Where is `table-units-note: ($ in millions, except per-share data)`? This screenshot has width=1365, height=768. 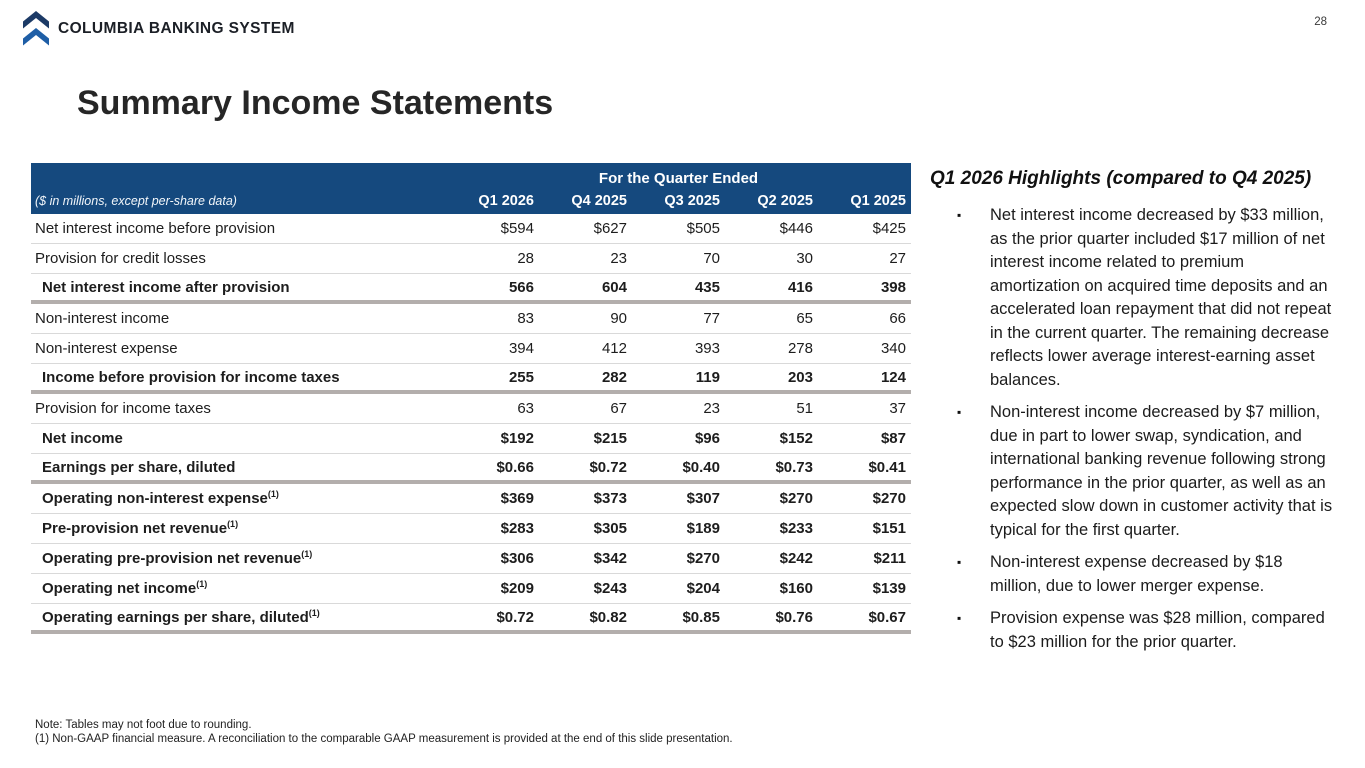 table-units-note: ($ in millions, except per-share data) is located at coordinates (136, 201).